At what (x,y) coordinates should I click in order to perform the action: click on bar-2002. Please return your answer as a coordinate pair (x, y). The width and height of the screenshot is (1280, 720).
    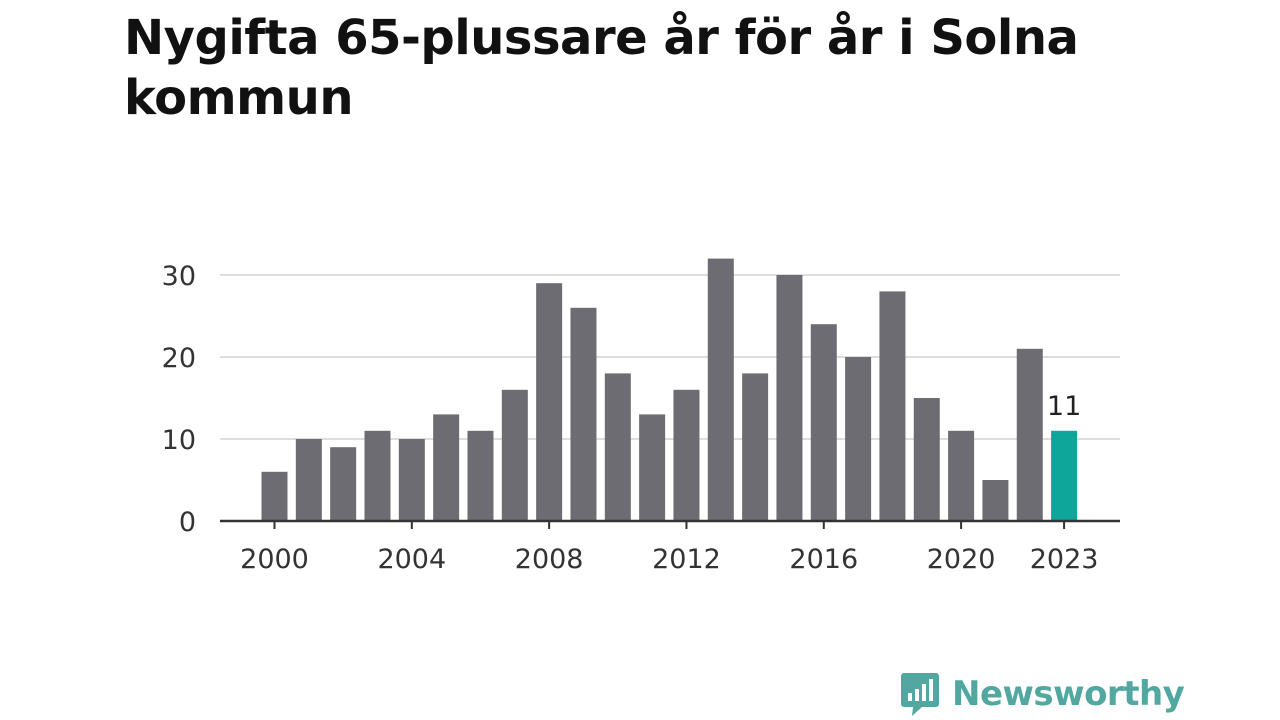
    Looking at the image, I should click on (343, 484).